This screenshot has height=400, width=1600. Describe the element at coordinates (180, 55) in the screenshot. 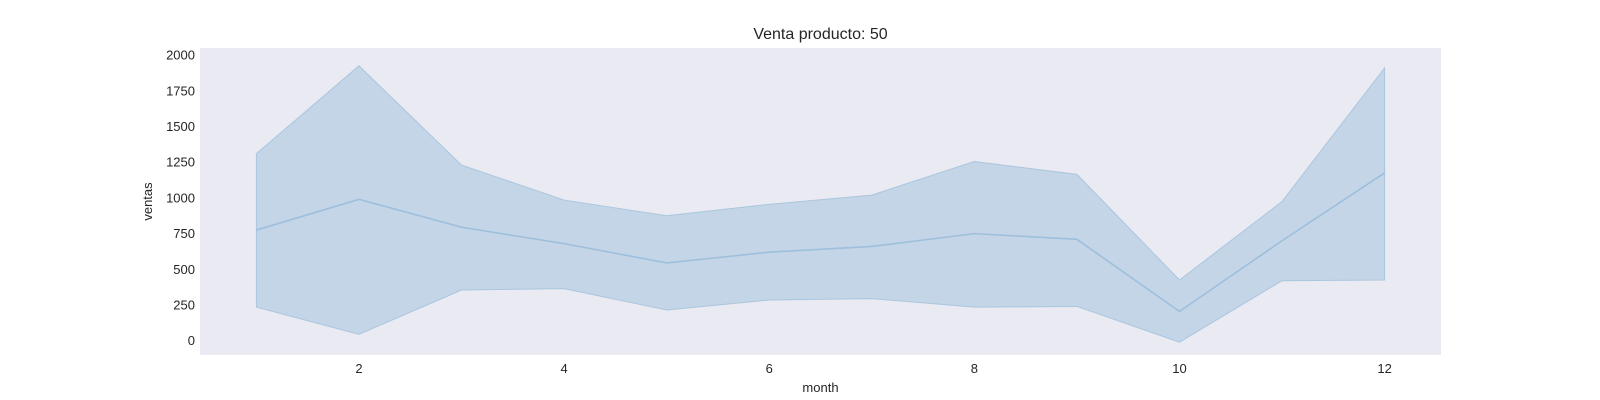

I see `y-tick-label: 2000` at that location.